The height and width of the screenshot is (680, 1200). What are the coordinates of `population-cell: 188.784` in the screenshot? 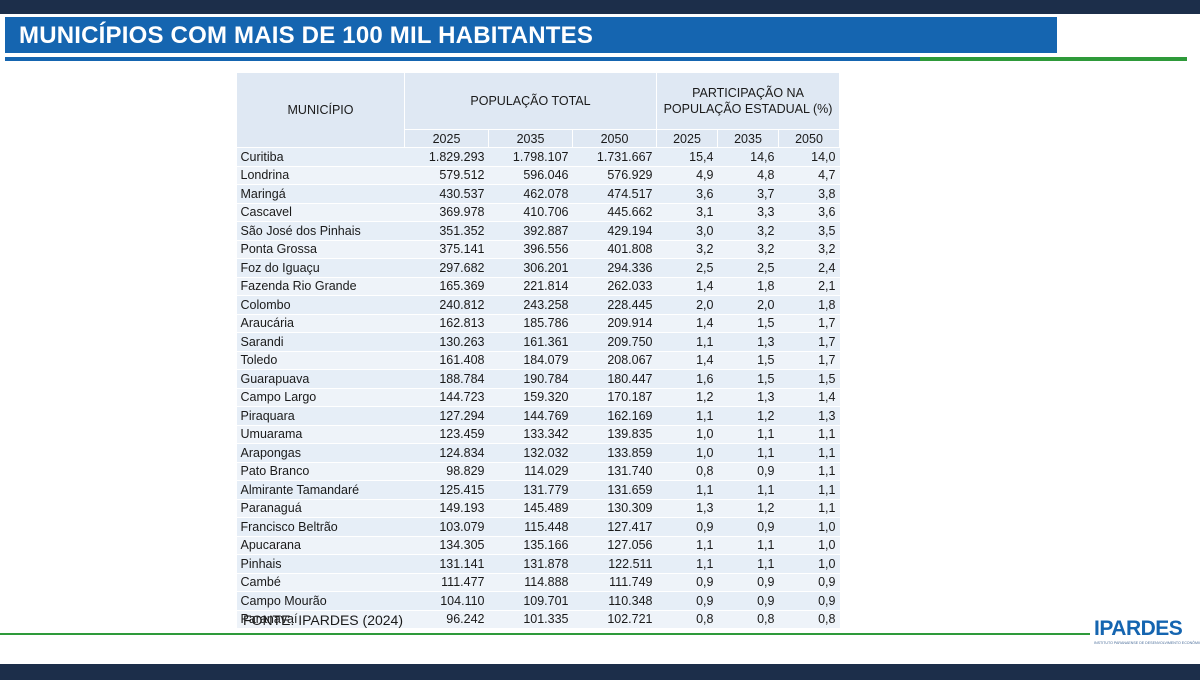 It's located at (446, 379).